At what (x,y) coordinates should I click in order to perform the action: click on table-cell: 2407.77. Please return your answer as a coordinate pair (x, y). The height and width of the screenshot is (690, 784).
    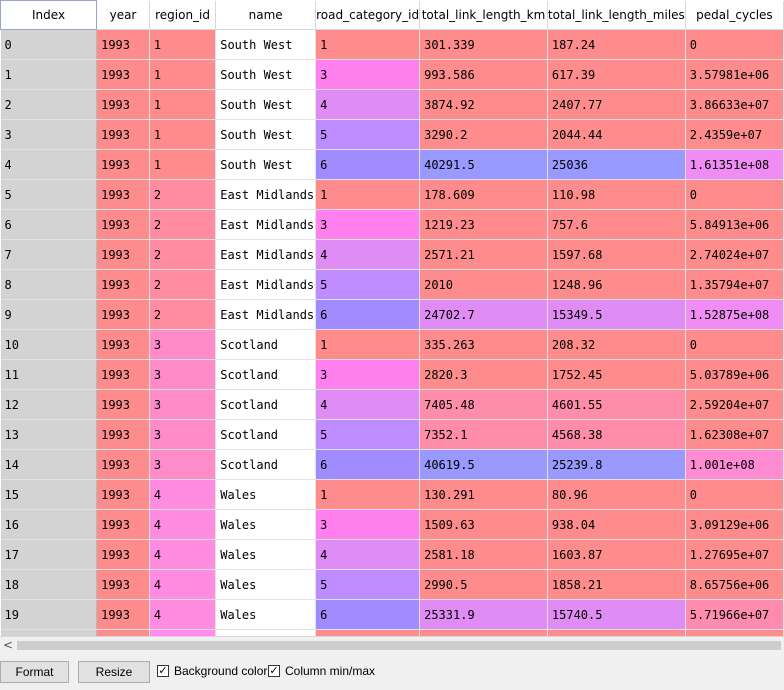
    Looking at the image, I should click on (616, 104).